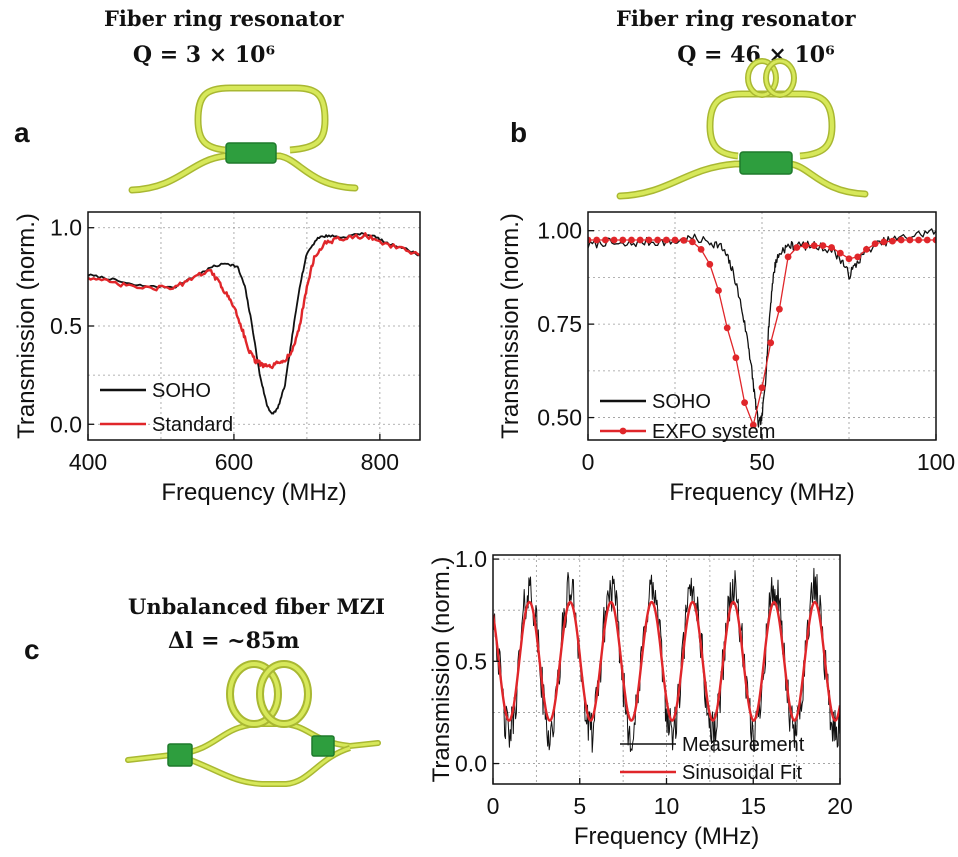  Describe the element at coordinates (243, 139) in the screenshot. I see `fiber-ring-illustration-a` at that location.